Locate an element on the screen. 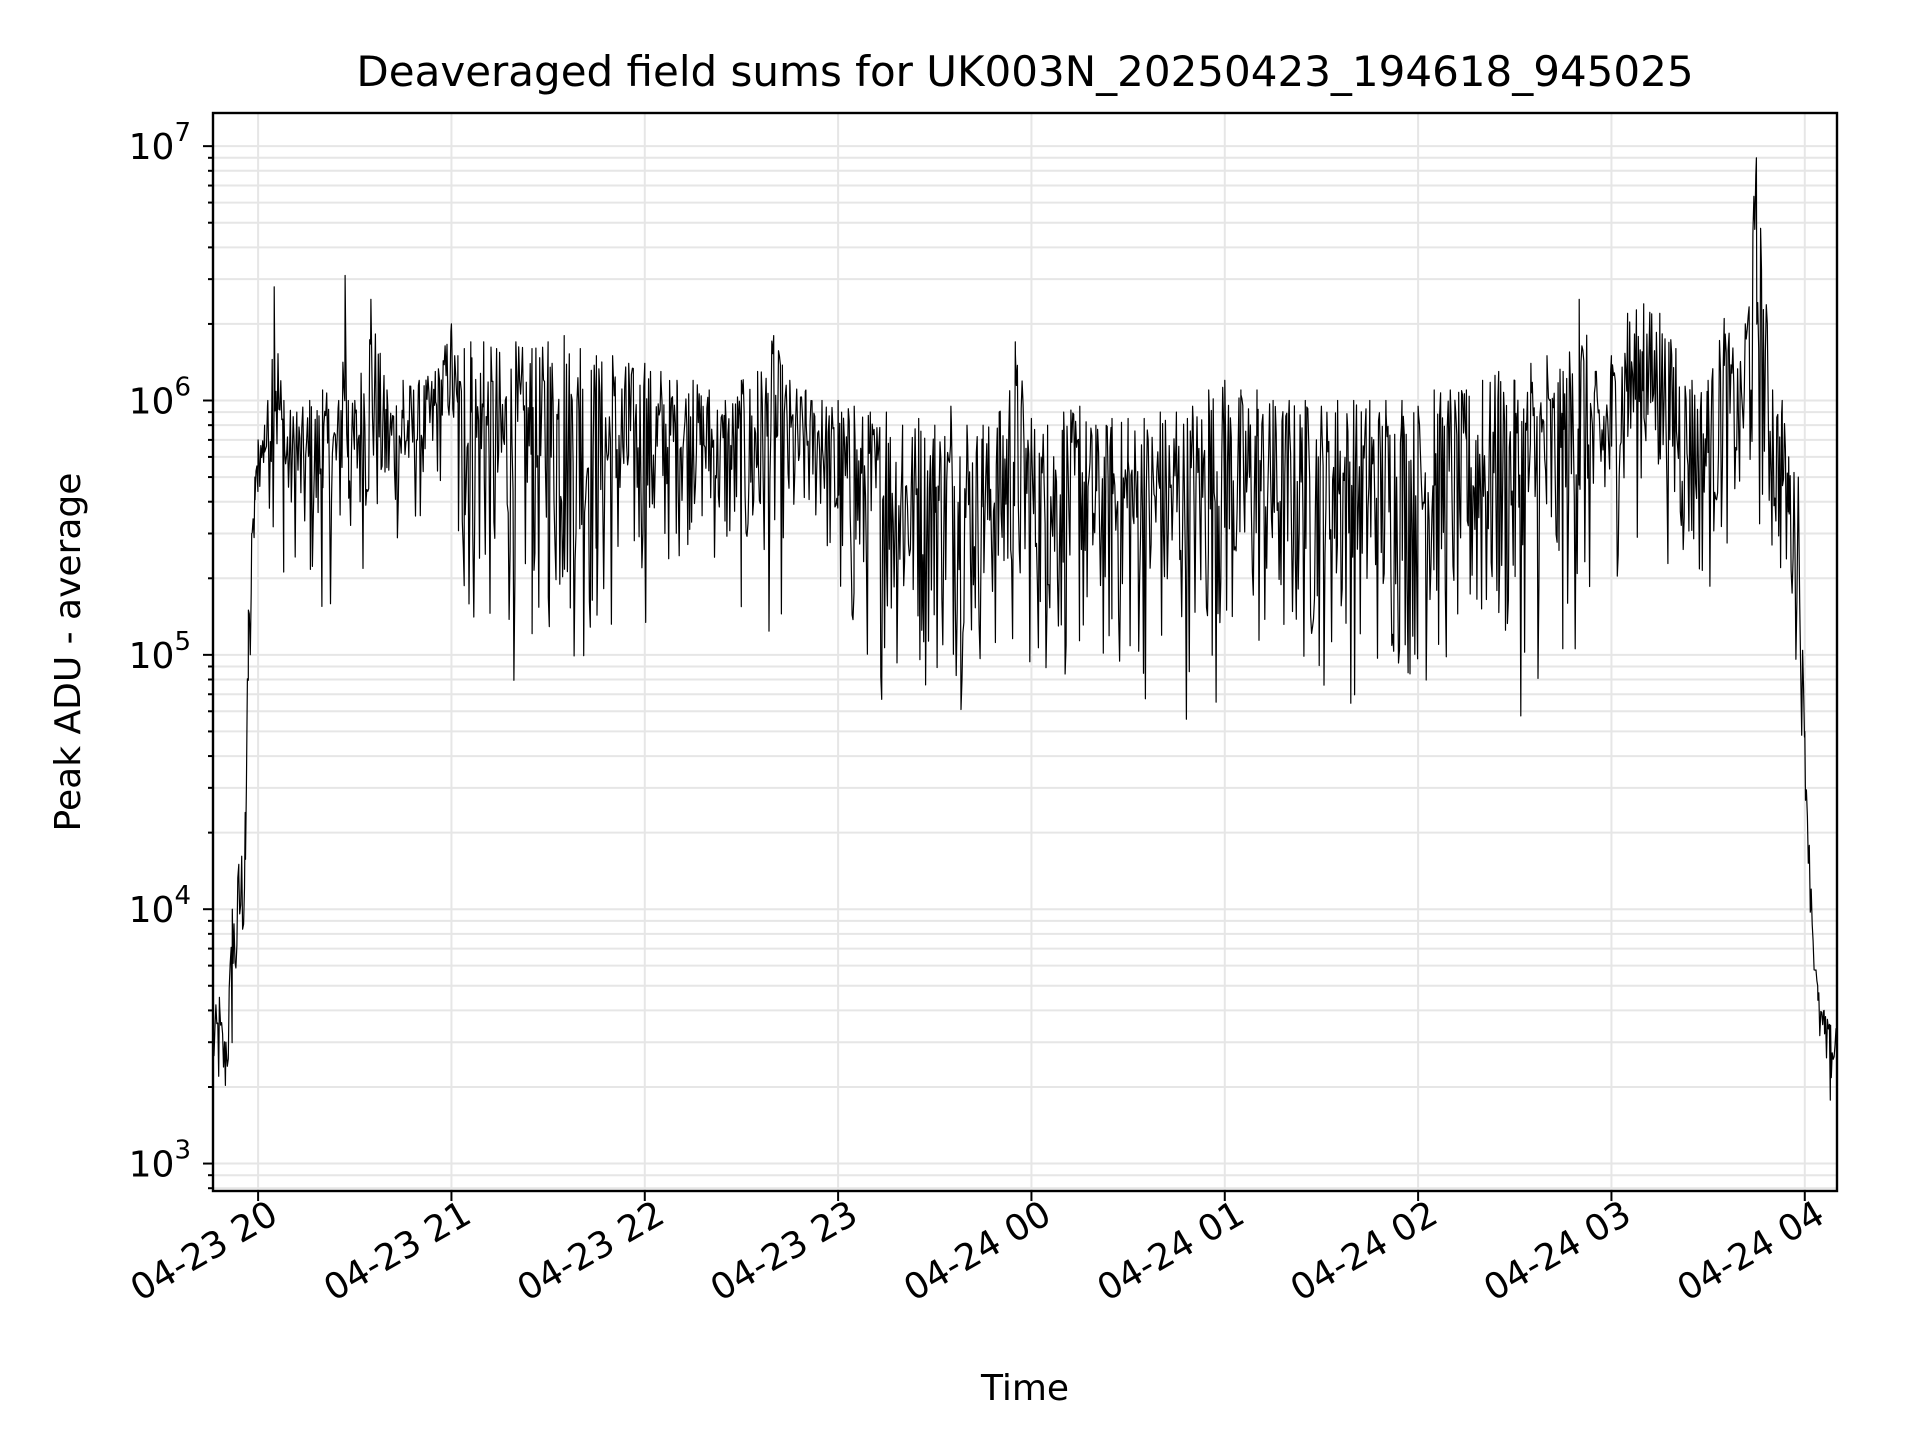  y-tick-label: 10⁵ is located at coordinates (160, 652).